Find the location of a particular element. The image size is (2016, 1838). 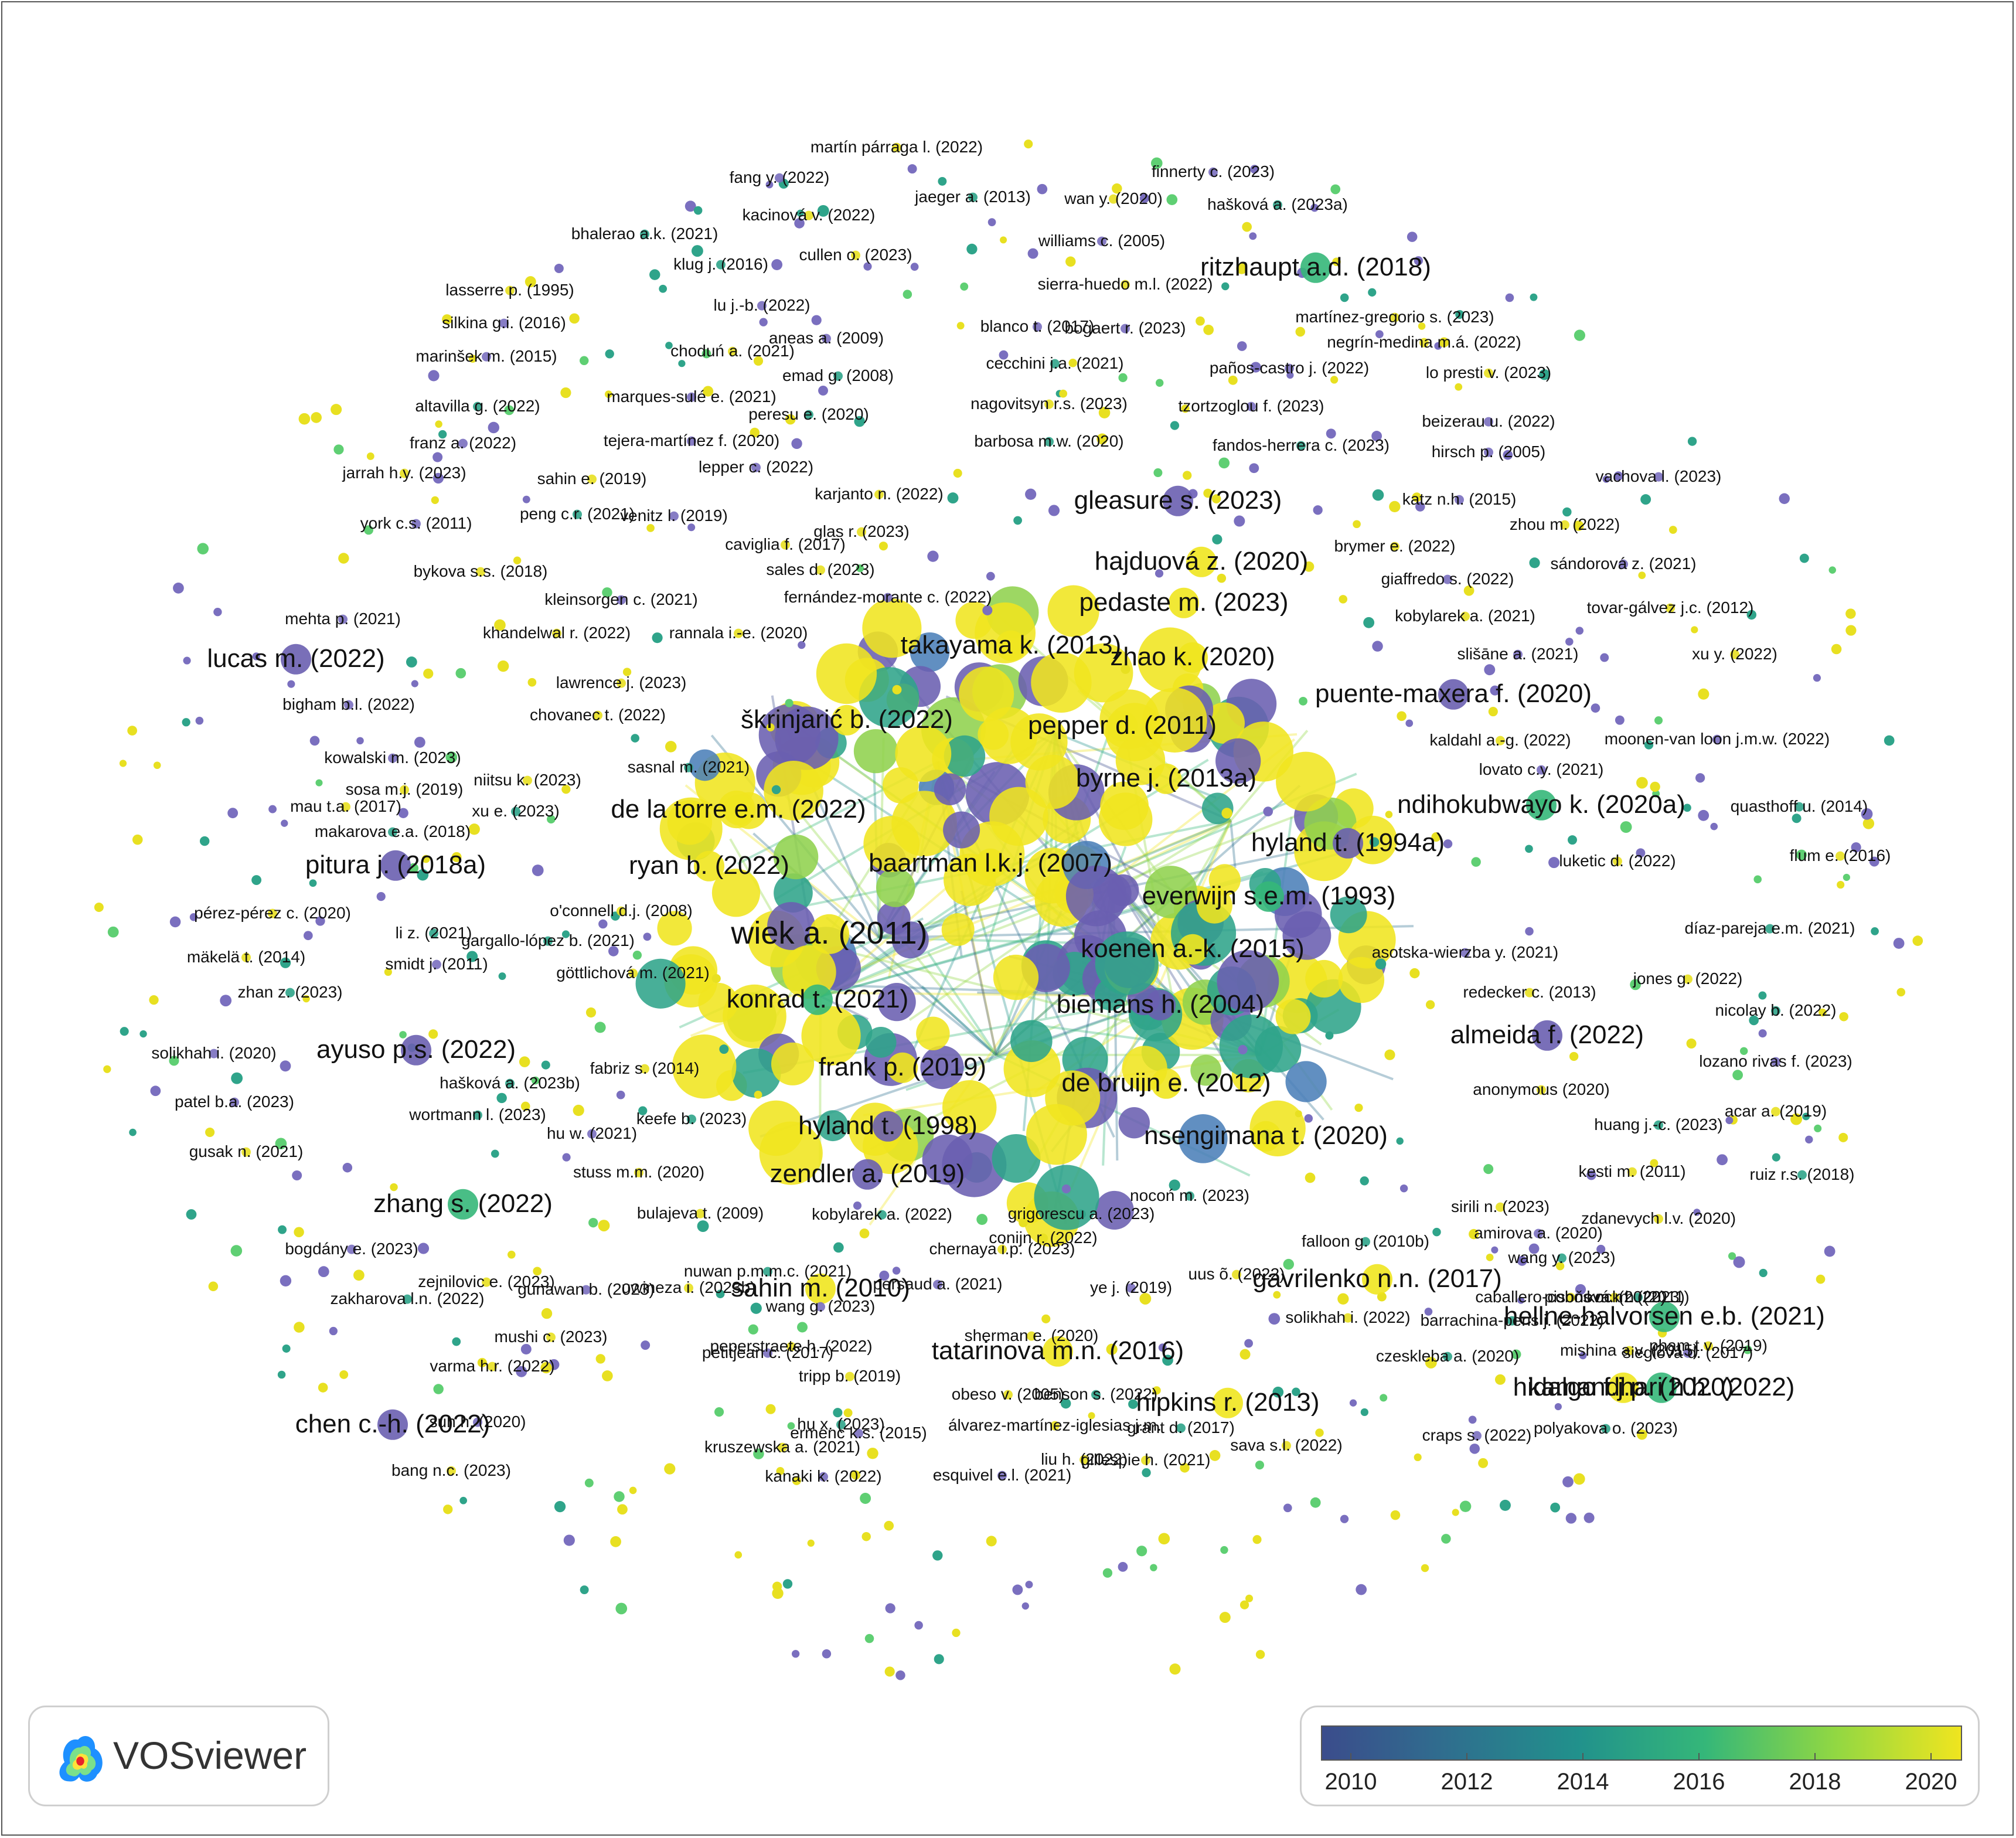

node-label: gillespie h. (2021) is located at coordinates (1145, 1460).